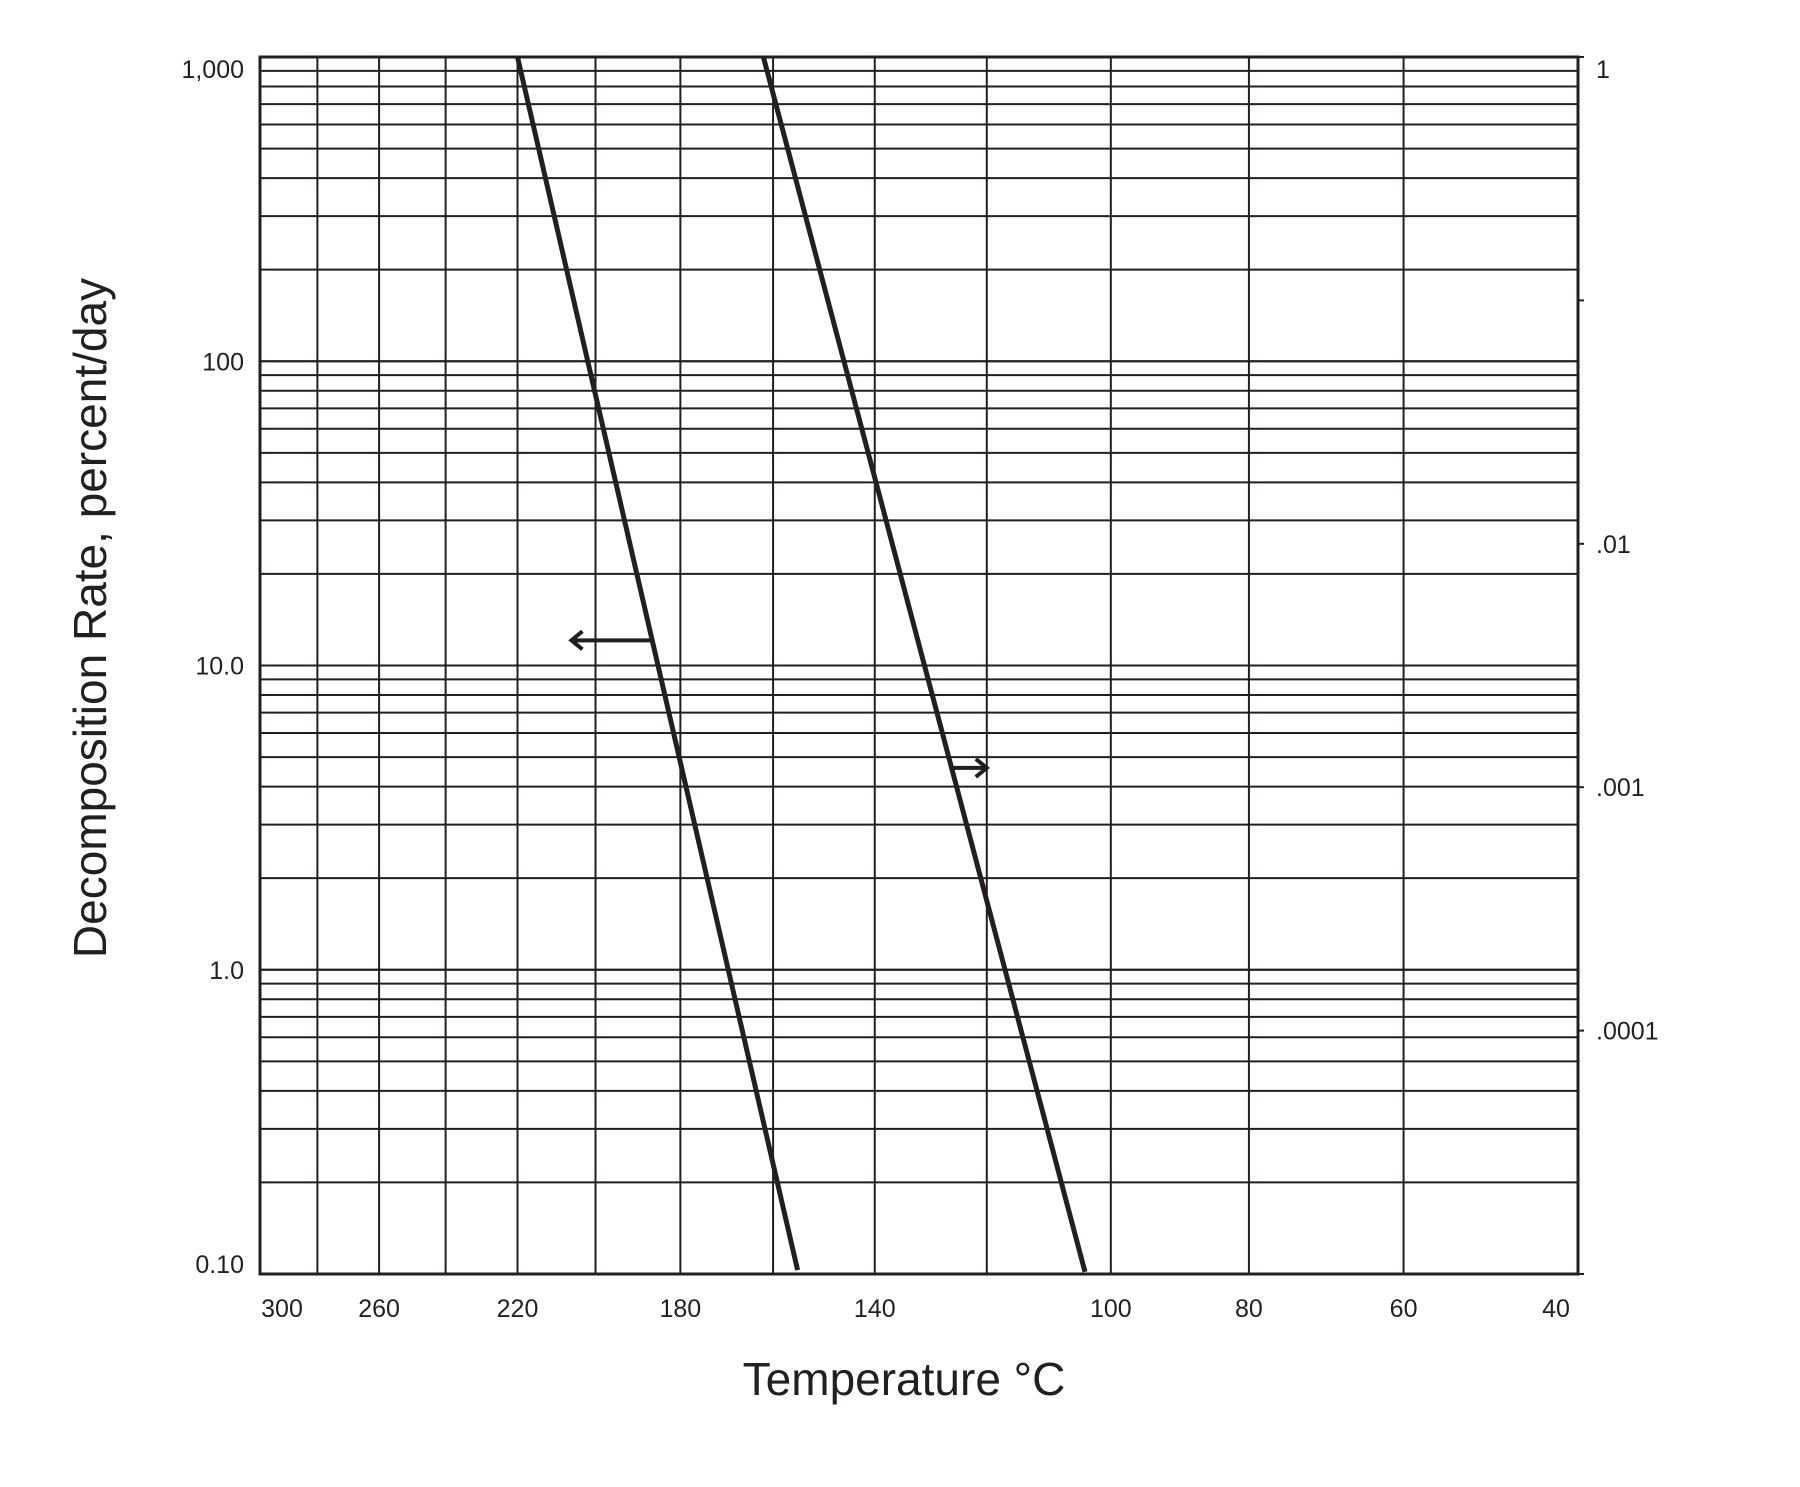 This screenshot has height=1487, width=1800. What do you see at coordinates (282, 1309) in the screenshot?
I see `x-tick-label: 300` at bounding box center [282, 1309].